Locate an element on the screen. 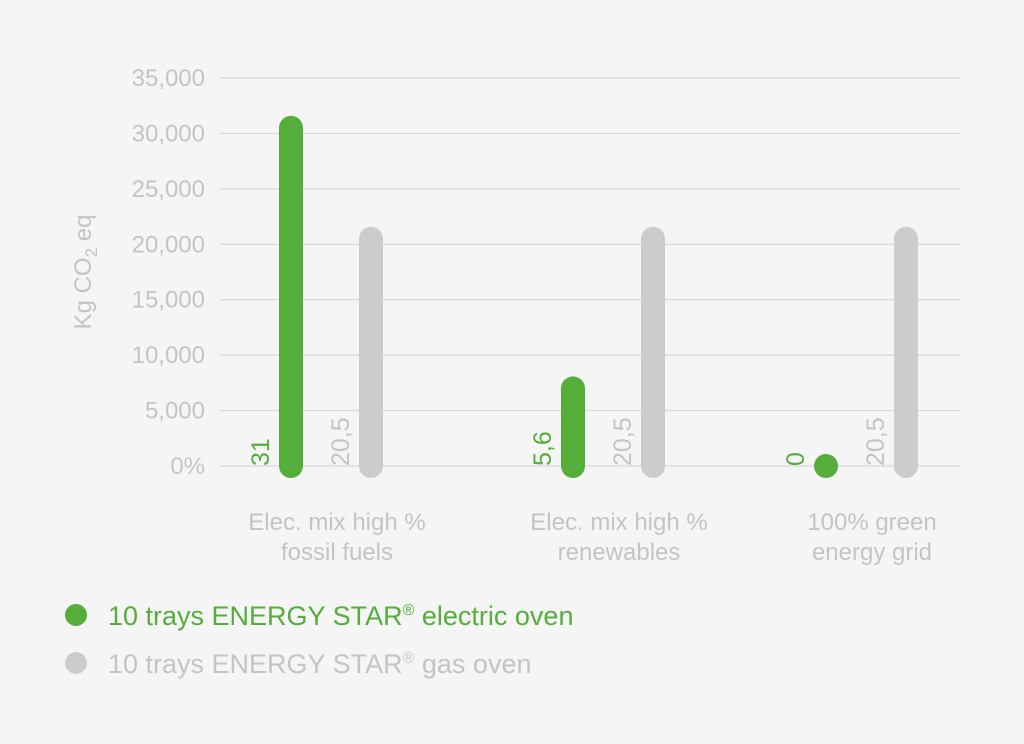 The width and height of the screenshot is (1024, 744). category-label: fossil fuels is located at coordinates (337, 552).